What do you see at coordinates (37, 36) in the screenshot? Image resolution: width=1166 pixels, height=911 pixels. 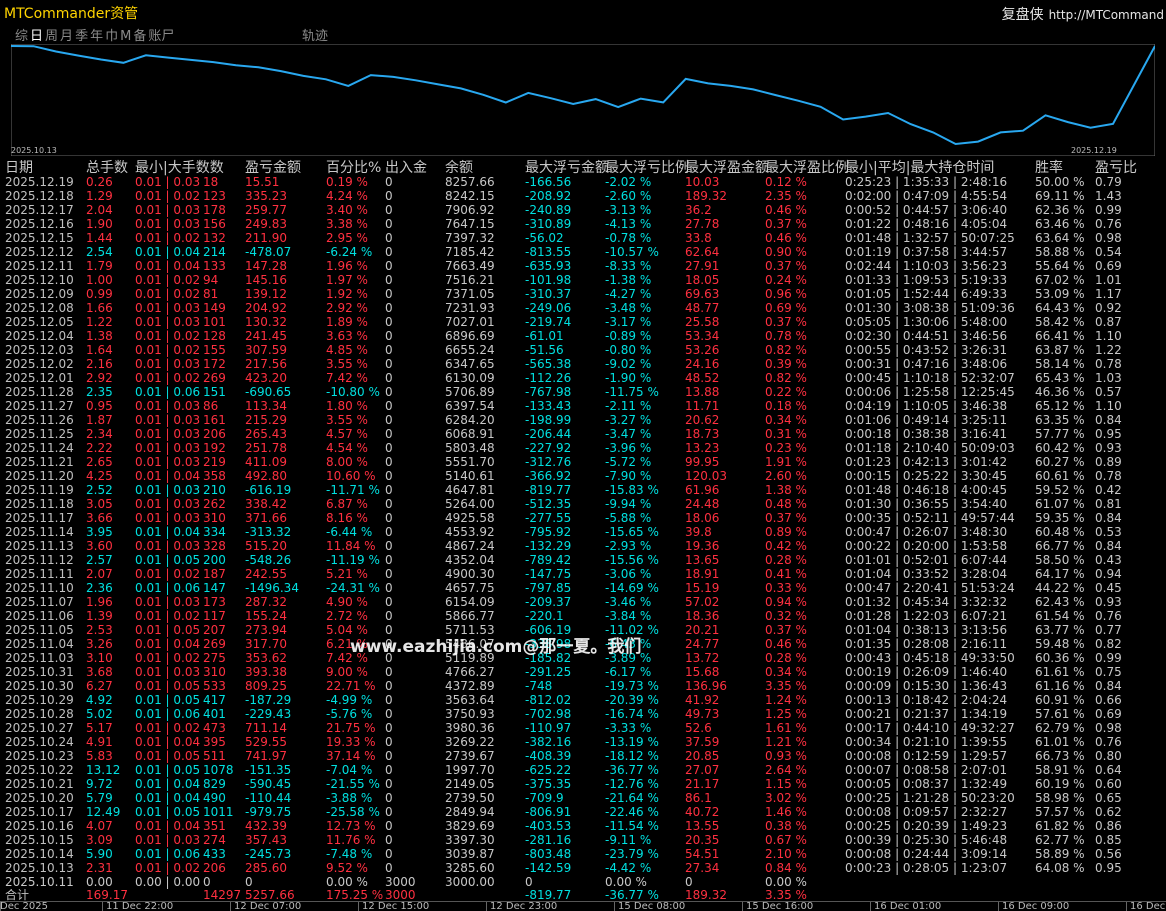 I see `tab-1: 日` at bounding box center [37, 36].